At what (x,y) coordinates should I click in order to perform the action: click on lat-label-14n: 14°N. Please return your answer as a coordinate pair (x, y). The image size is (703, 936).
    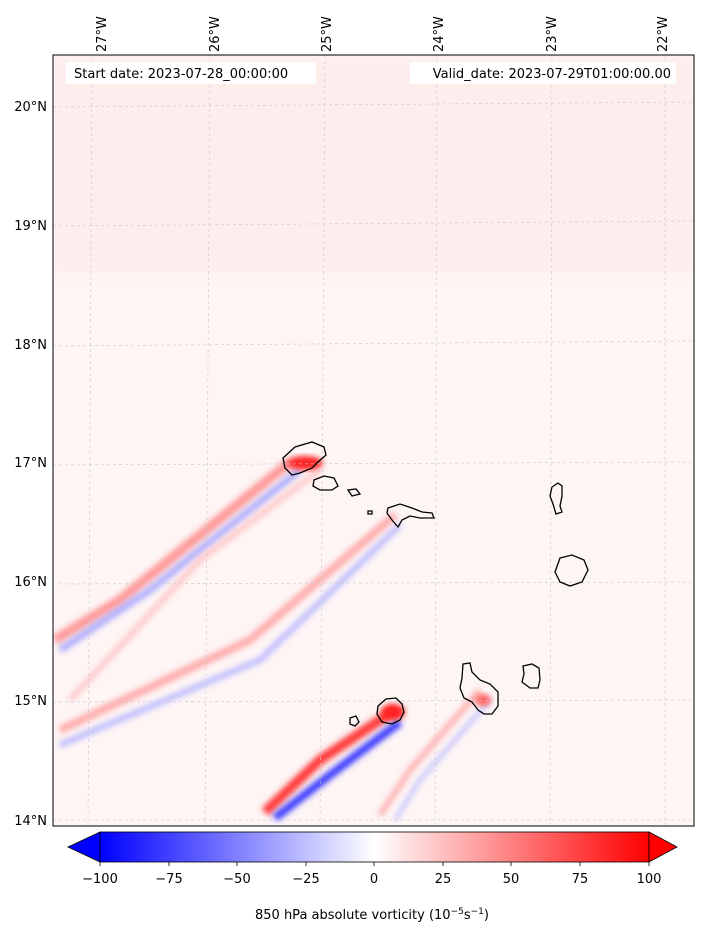
    Looking at the image, I should click on (30, 821).